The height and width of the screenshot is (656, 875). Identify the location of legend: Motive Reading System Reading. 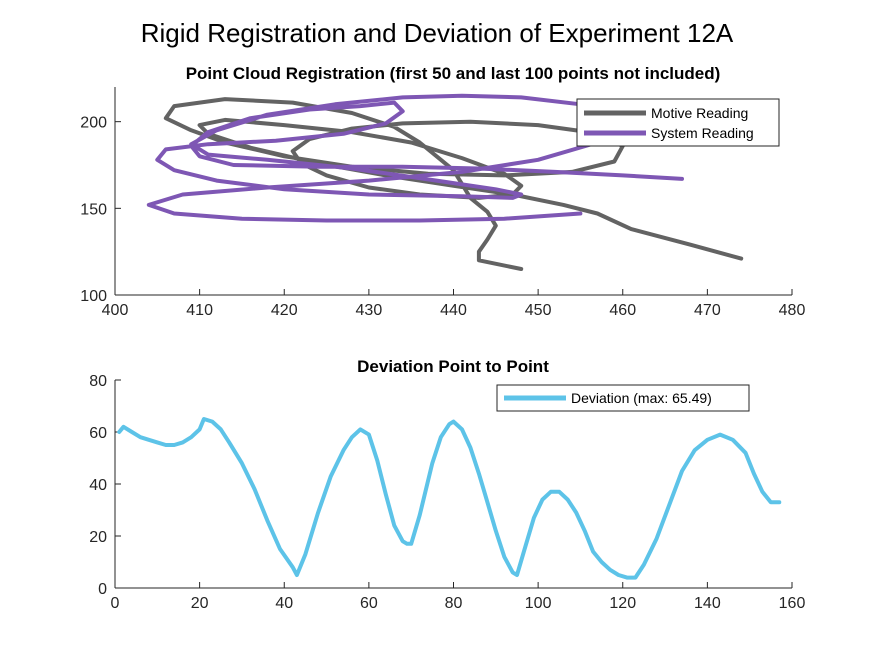
(678, 122).